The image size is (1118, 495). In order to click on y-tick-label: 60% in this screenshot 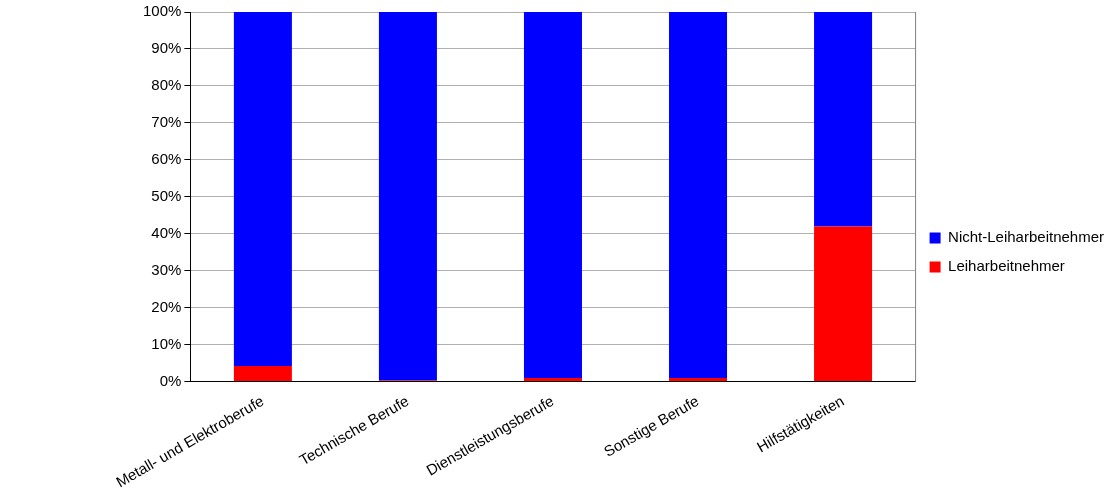, I will do `click(166, 158)`.